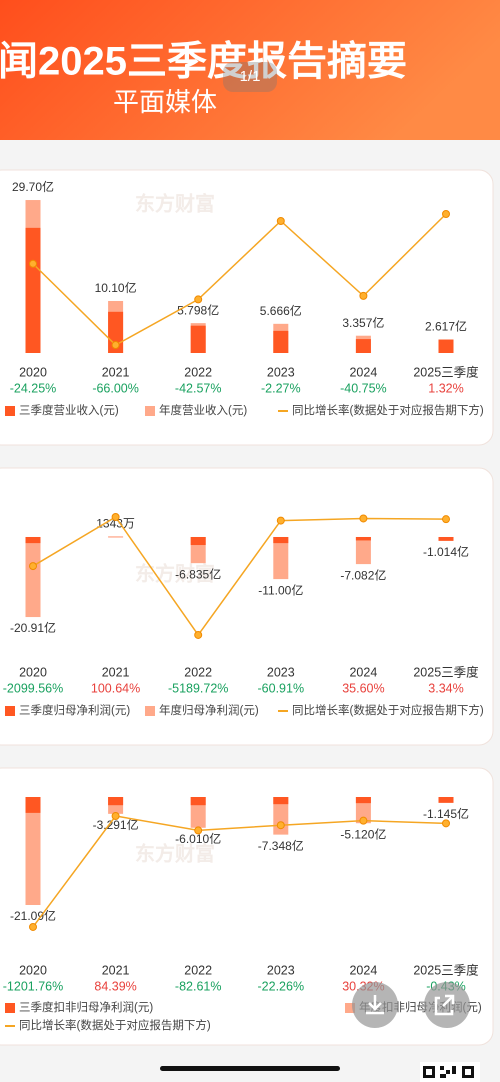 The image size is (500, 1082). Describe the element at coordinates (280, 589) in the screenshot. I see `value-label: -11.00亿` at that location.